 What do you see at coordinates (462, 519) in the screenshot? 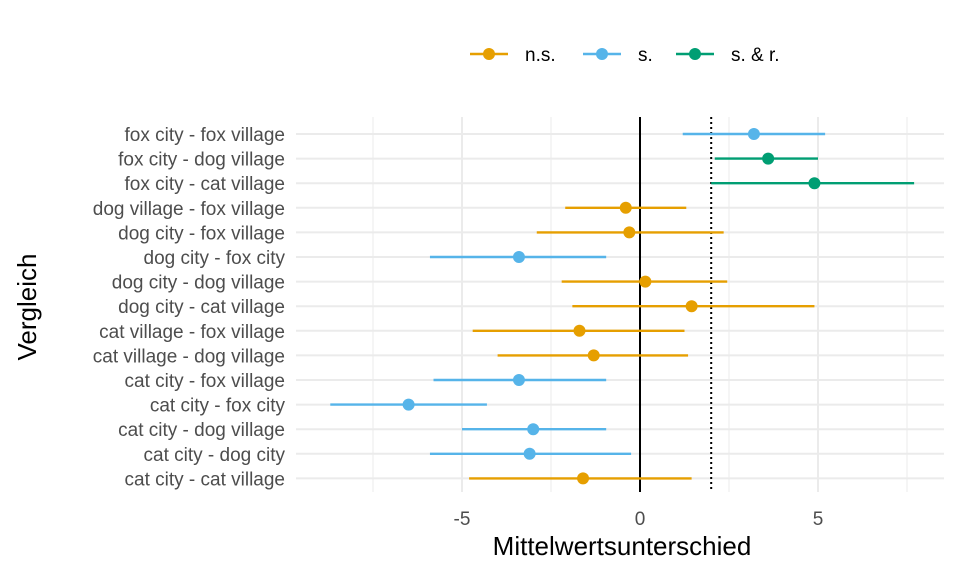
I see `x-tick-label: -5` at bounding box center [462, 519].